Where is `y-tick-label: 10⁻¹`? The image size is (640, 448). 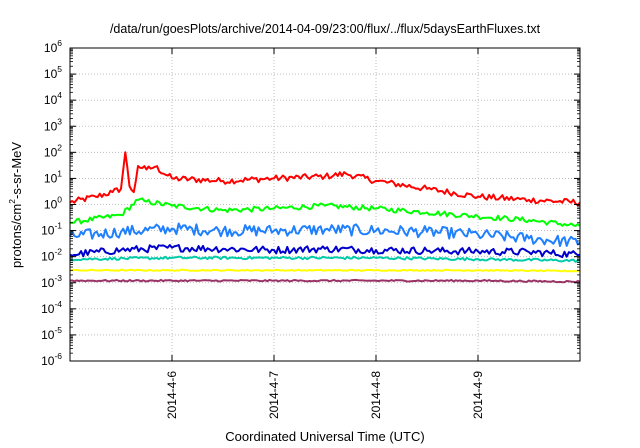
y-tick-label: 10⁻¹ is located at coordinates (51, 229).